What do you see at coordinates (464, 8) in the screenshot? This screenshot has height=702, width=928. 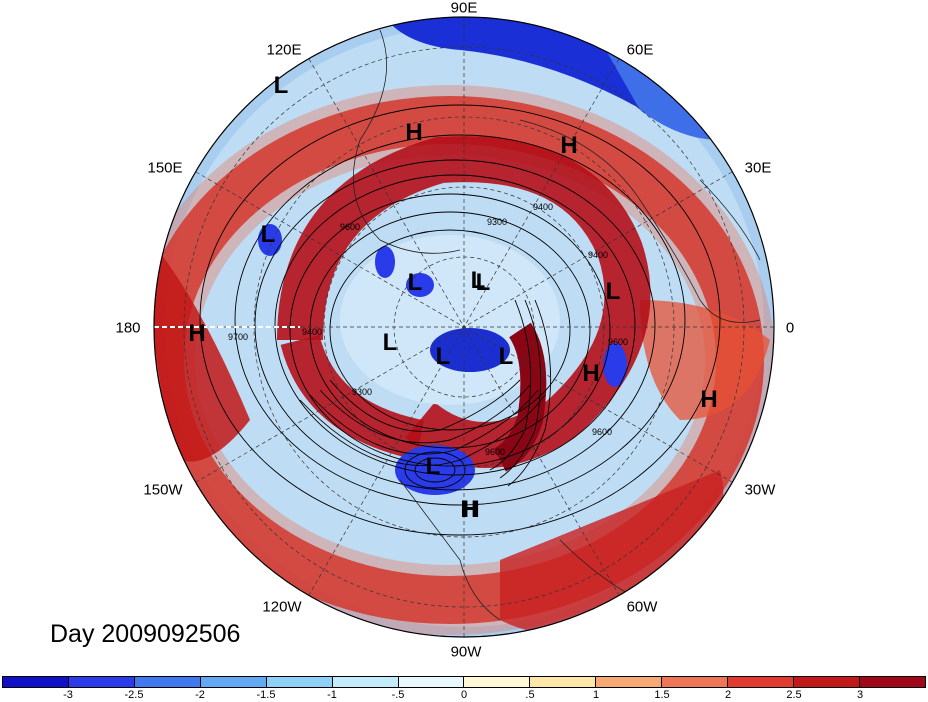 I see `lon-label-90e: 90E` at bounding box center [464, 8].